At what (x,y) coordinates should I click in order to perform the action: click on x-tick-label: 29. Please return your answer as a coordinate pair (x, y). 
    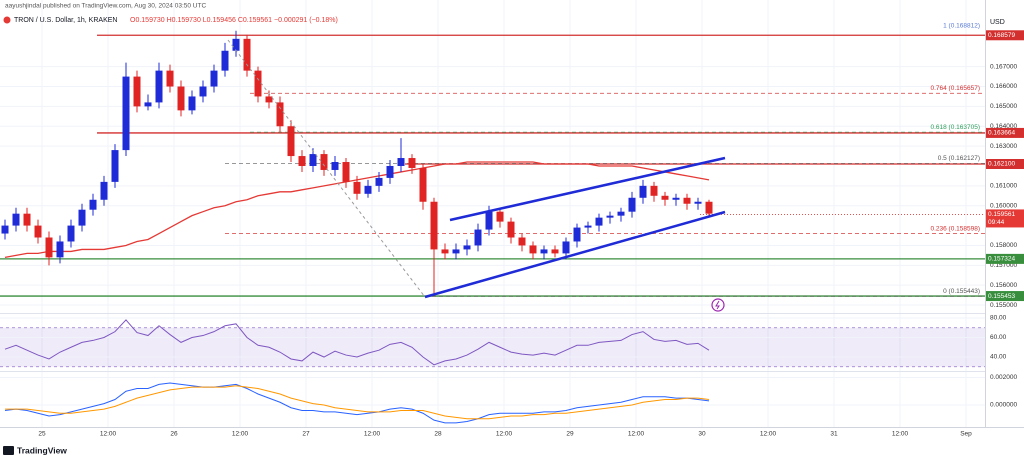
    Looking at the image, I should click on (570, 434).